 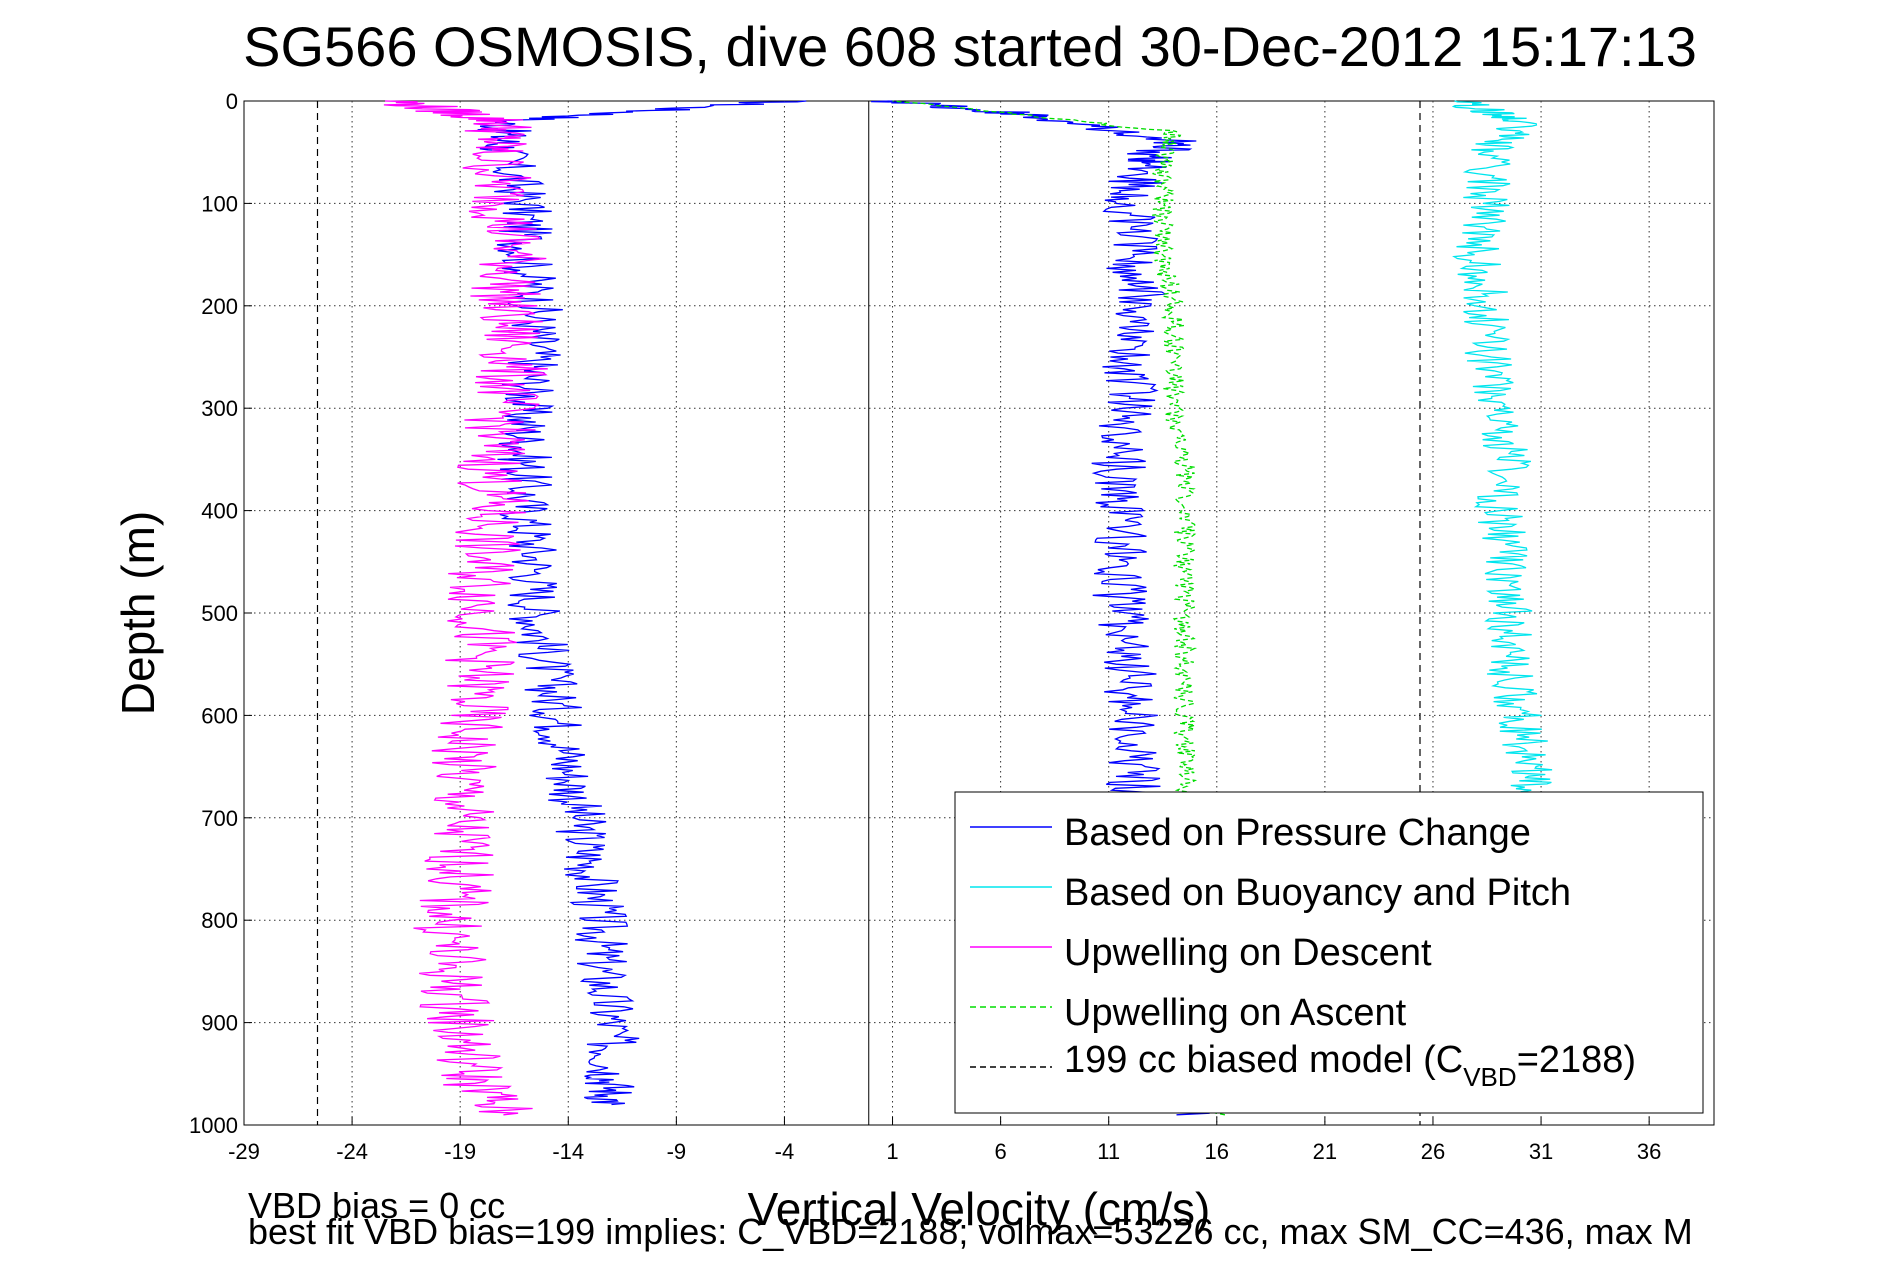 What do you see at coordinates (232, 101) in the screenshot?
I see `y-tick-label: 0` at bounding box center [232, 101].